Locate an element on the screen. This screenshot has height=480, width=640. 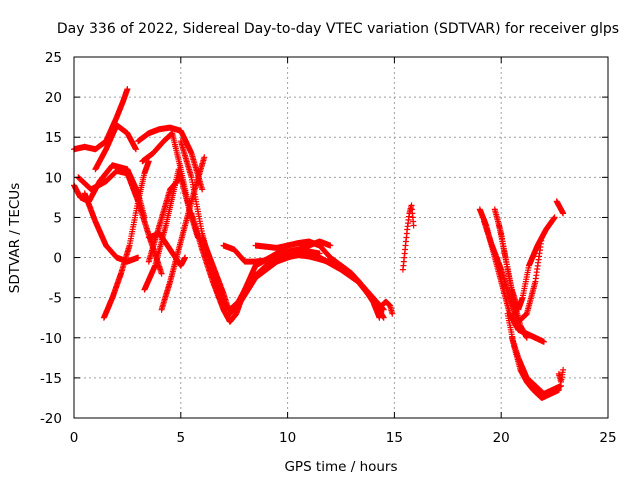
series-arc17 is located at coordinates (319, 275).